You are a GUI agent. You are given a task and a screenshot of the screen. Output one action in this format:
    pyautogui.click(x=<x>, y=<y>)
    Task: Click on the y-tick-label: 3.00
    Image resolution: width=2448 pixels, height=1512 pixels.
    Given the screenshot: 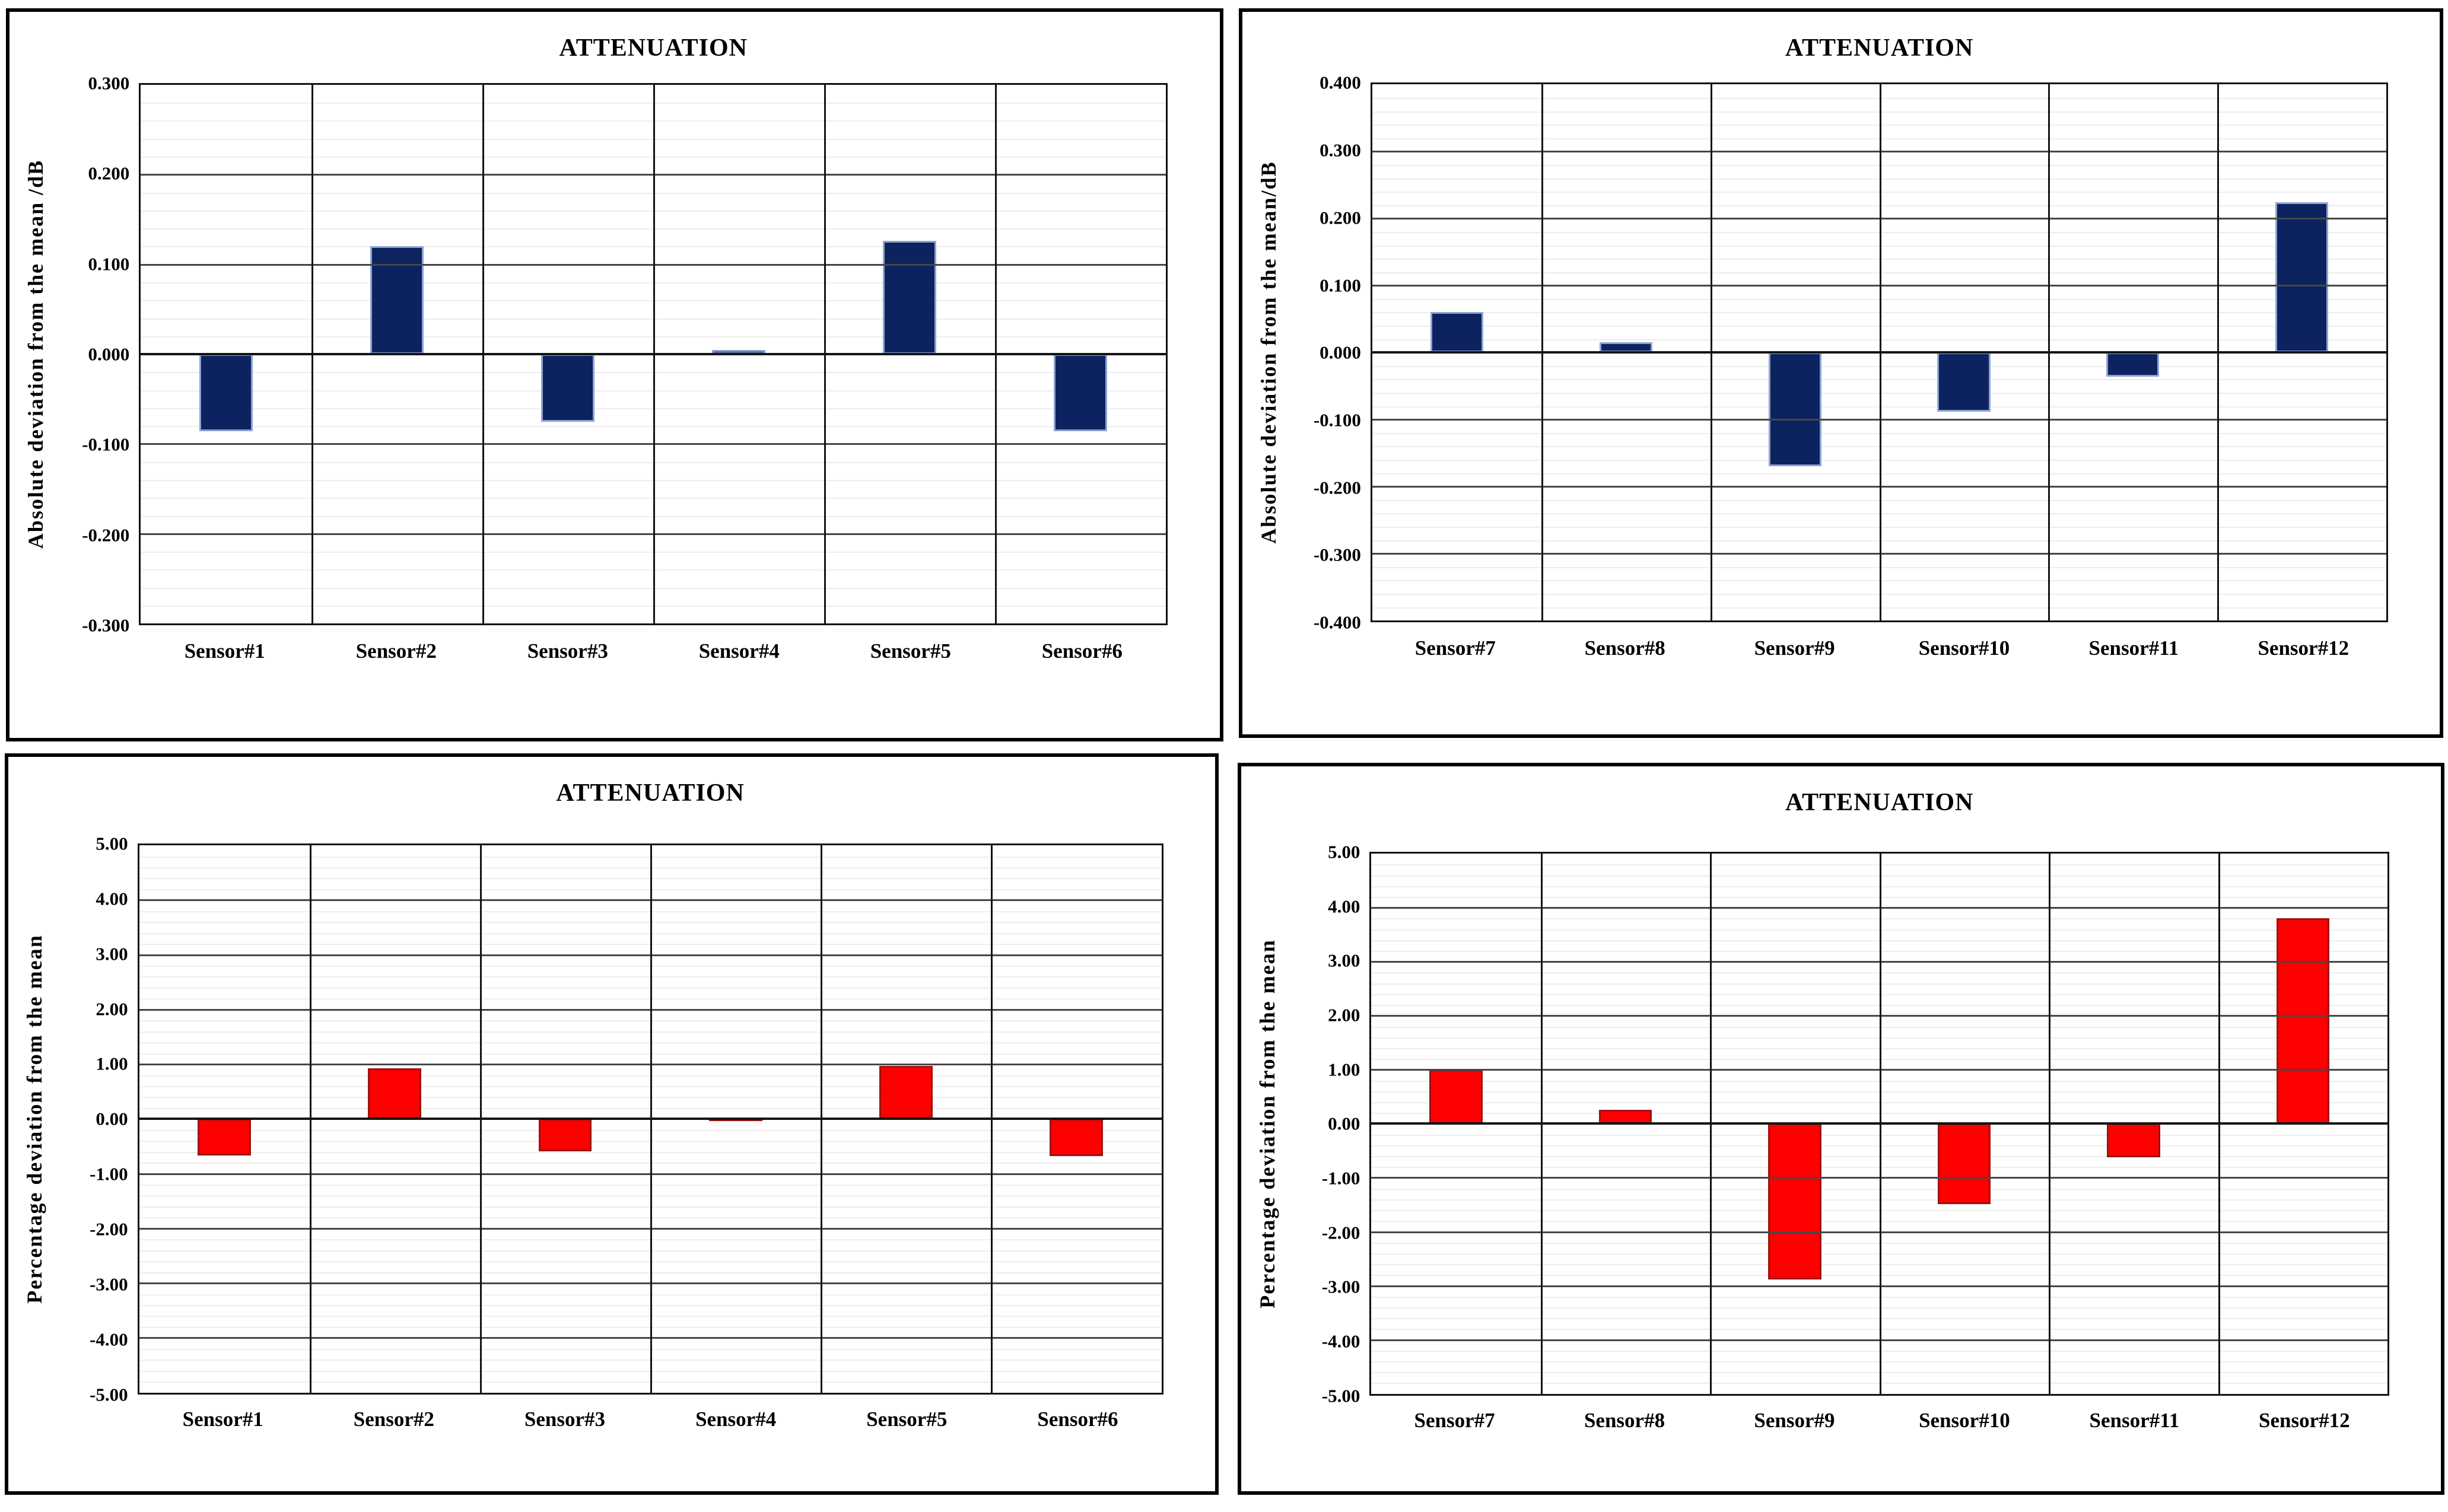 What is the action you would take?
    pyautogui.click(x=1344, y=960)
    